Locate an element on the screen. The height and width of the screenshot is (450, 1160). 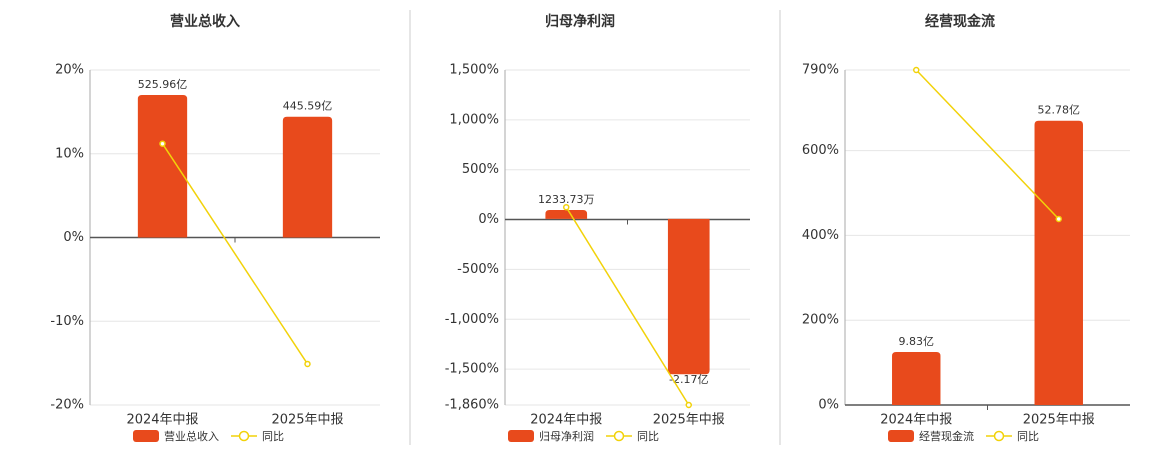
y-tick-label: -10% is located at coordinates (67, 321).